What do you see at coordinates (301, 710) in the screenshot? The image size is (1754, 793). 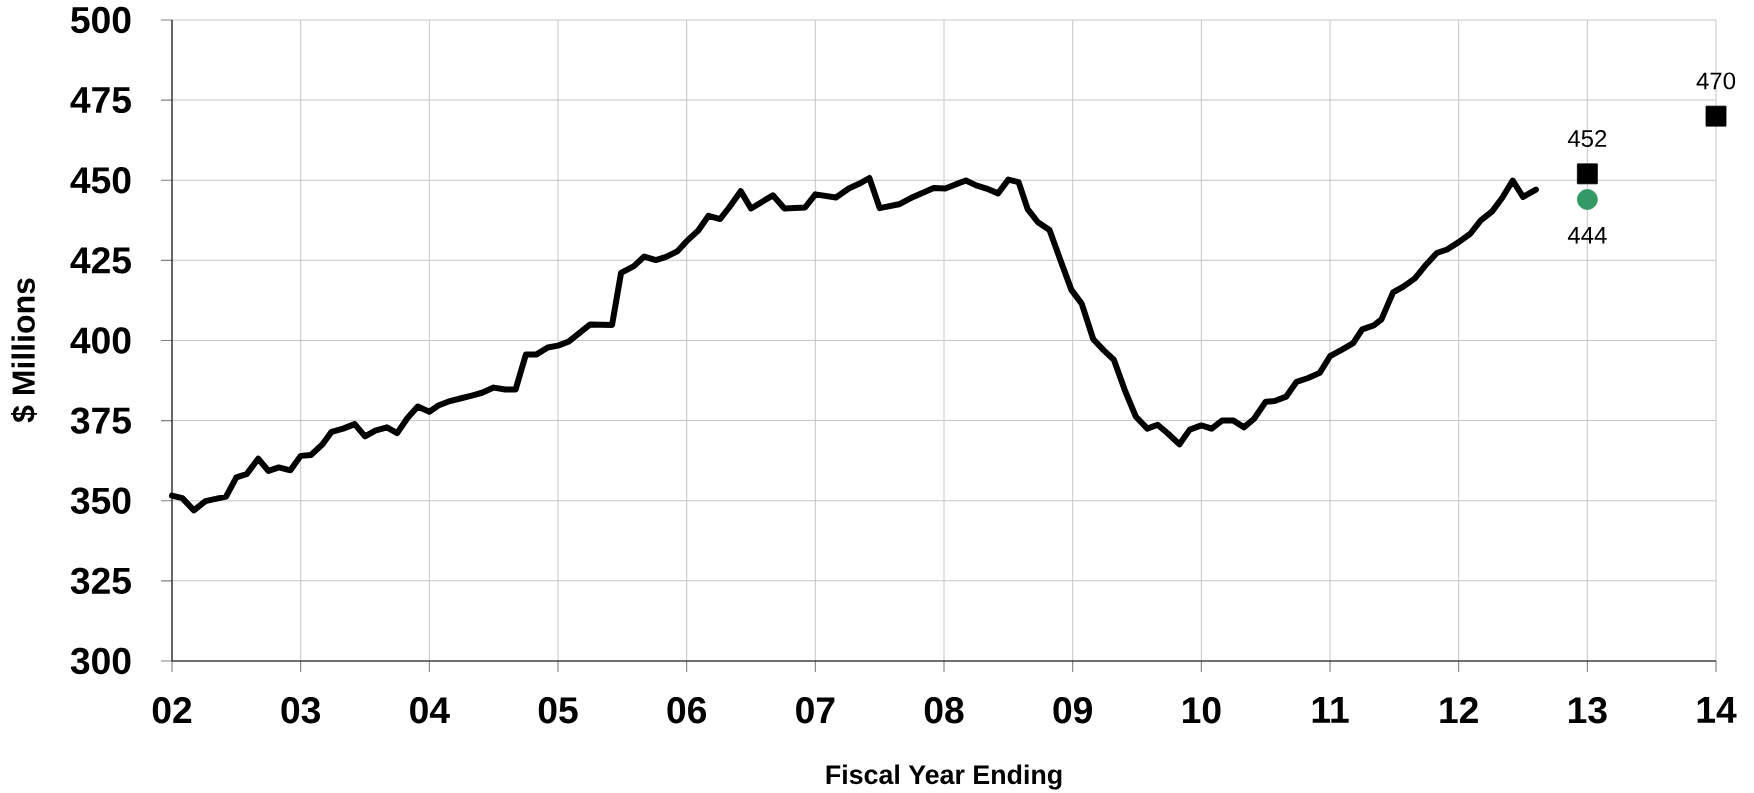 I see `x-tick-label: 03` at bounding box center [301, 710].